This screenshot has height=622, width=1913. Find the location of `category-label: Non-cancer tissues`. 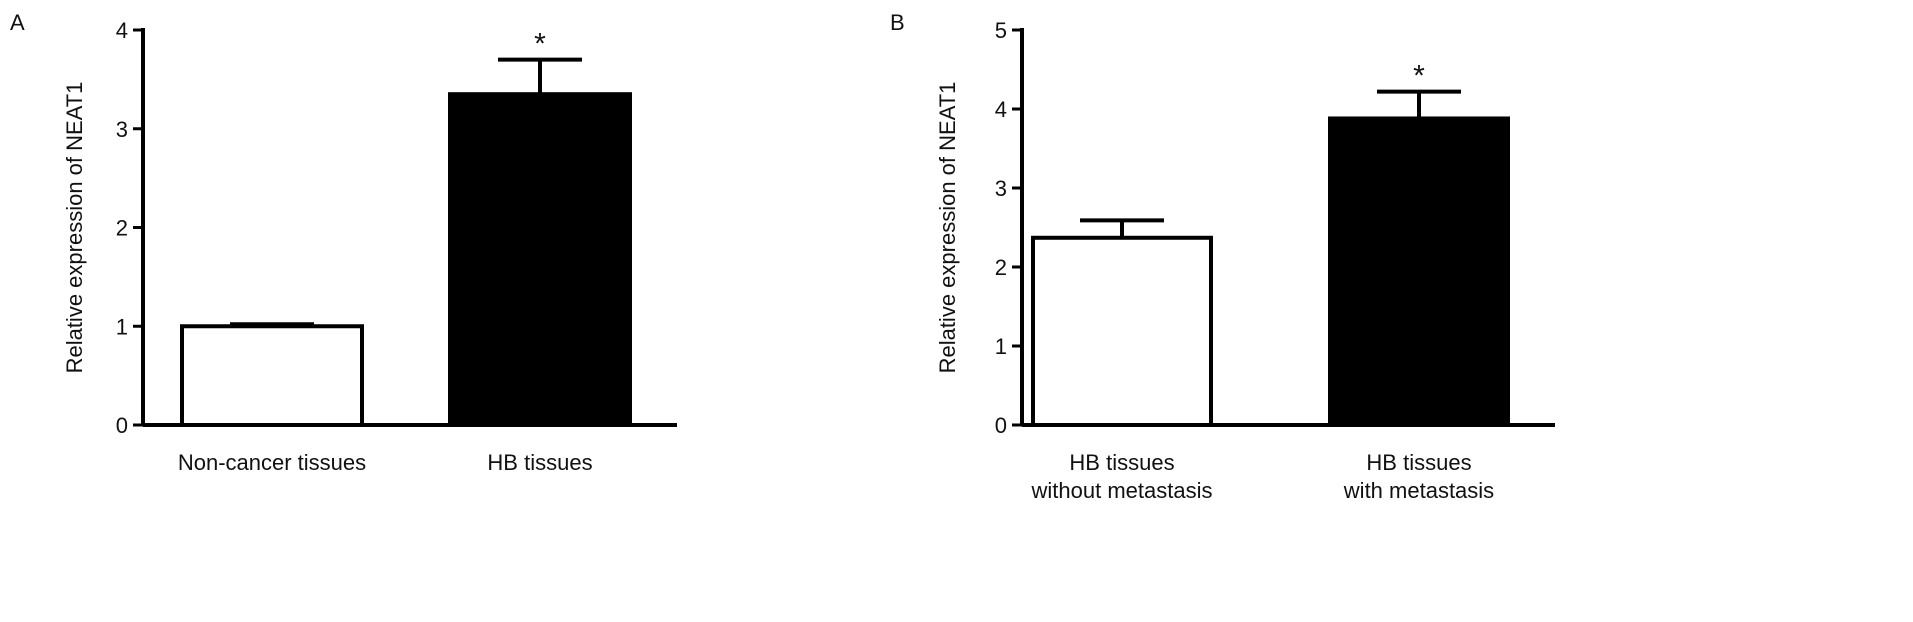

category-label: Non-cancer tissues is located at coordinates (272, 462).